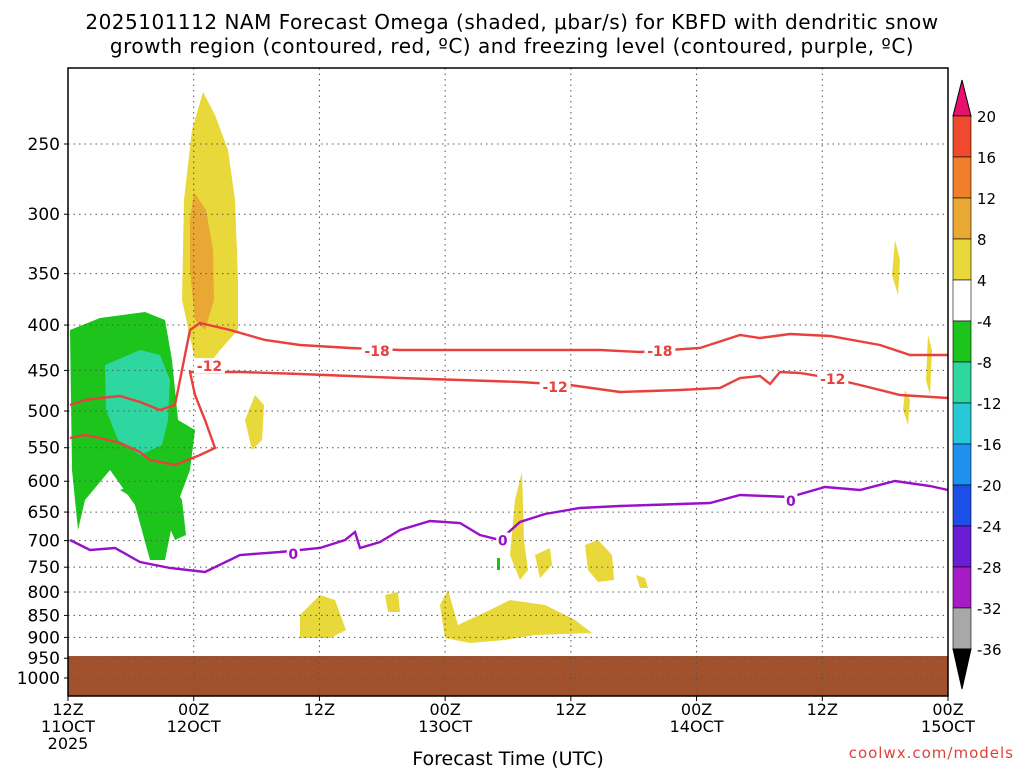 This screenshot has height=768, width=1024. What do you see at coordinates (44, 616) in the screenshot?
I see `y-tick-label: 850` at bounding box center [44, 616].